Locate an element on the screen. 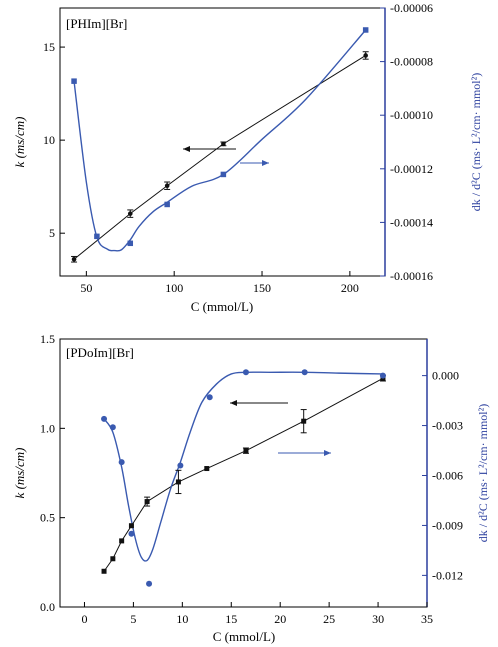 The width and height of the screenshot is (498, 647). y2-tick-label: -0.00008 is located at coordinates (411, 62).